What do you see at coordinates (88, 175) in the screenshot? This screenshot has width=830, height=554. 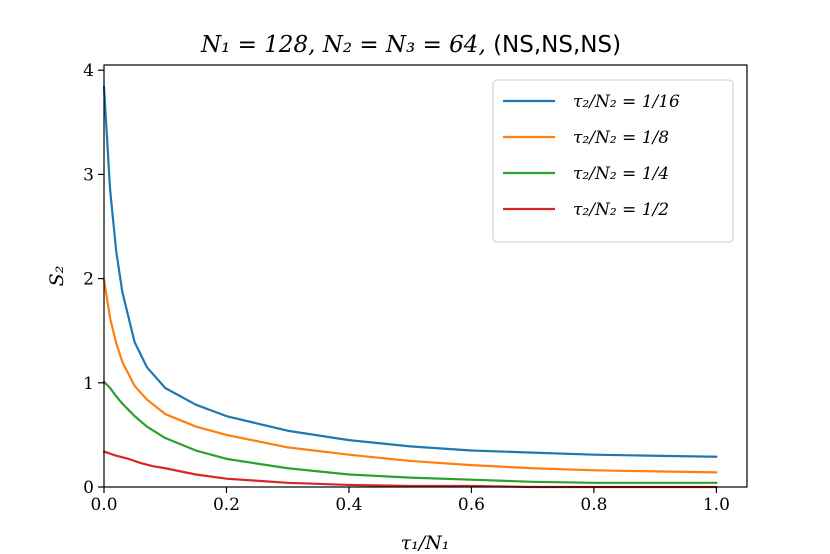 I see `y-tick-label: 3` at bounding box center [88, 175].